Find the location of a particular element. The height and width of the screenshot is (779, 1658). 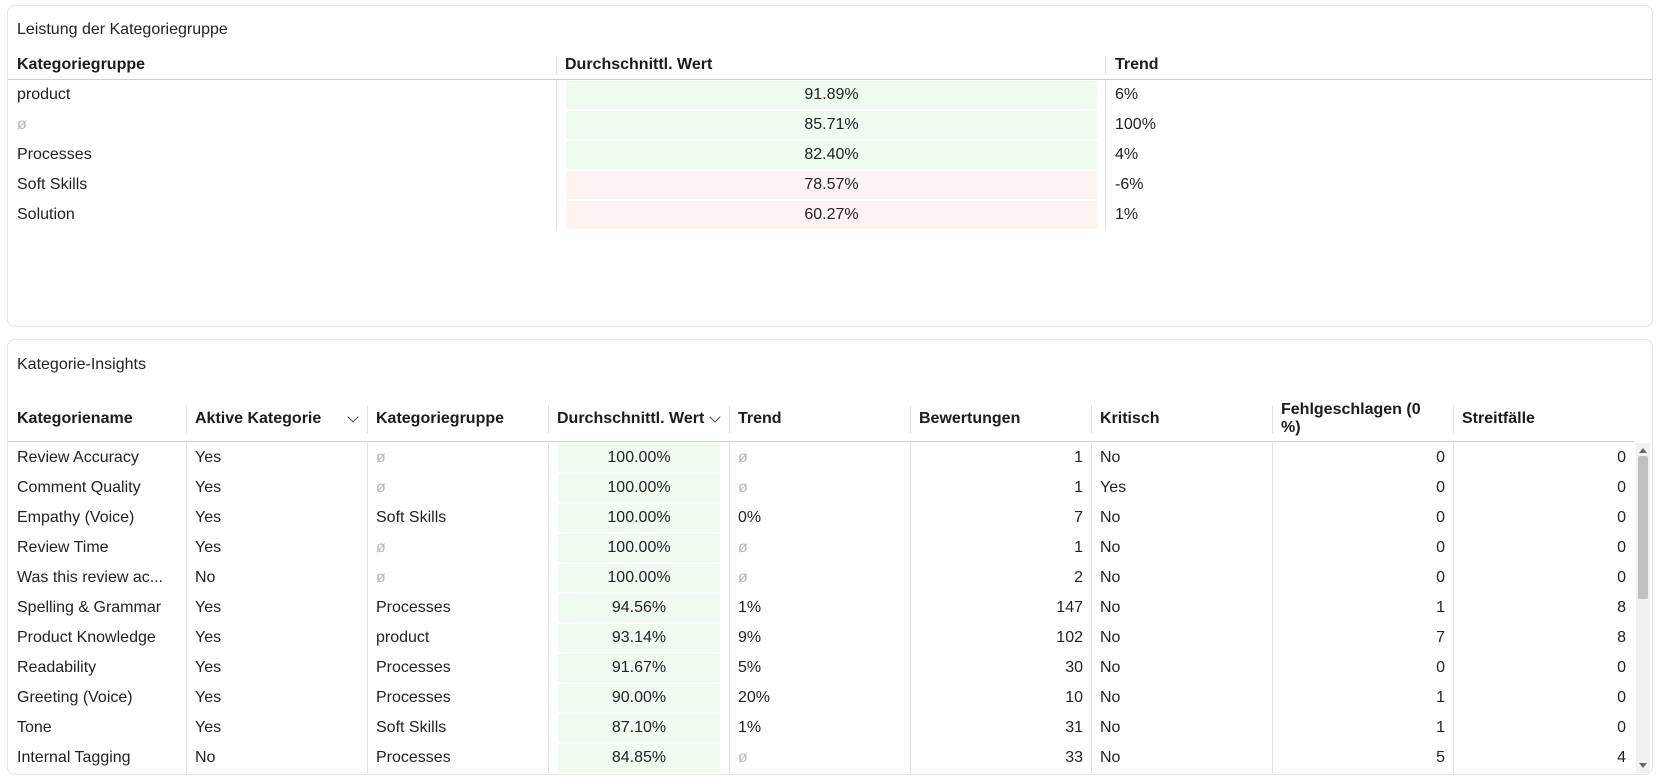

active-value: No is located at coordinates (205, 757).